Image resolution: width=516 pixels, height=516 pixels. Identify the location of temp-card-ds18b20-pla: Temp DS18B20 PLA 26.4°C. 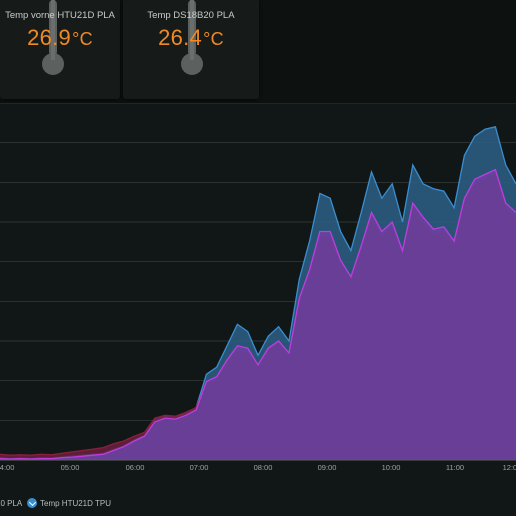
(191, 49).